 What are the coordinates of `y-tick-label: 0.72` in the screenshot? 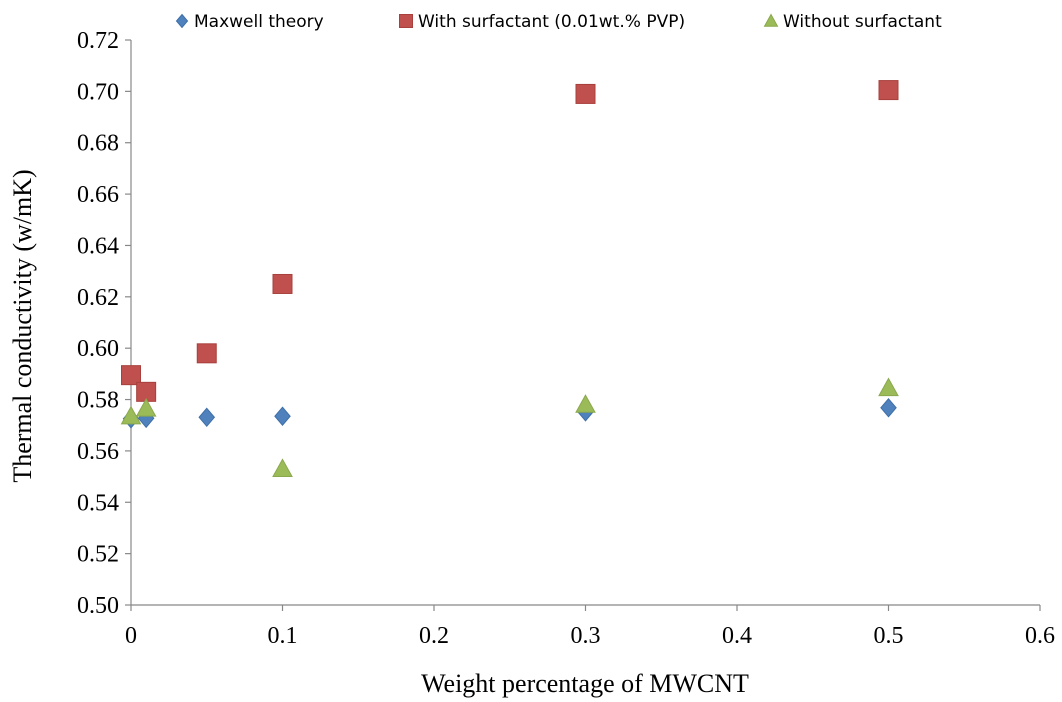 It's located at (98, 41).